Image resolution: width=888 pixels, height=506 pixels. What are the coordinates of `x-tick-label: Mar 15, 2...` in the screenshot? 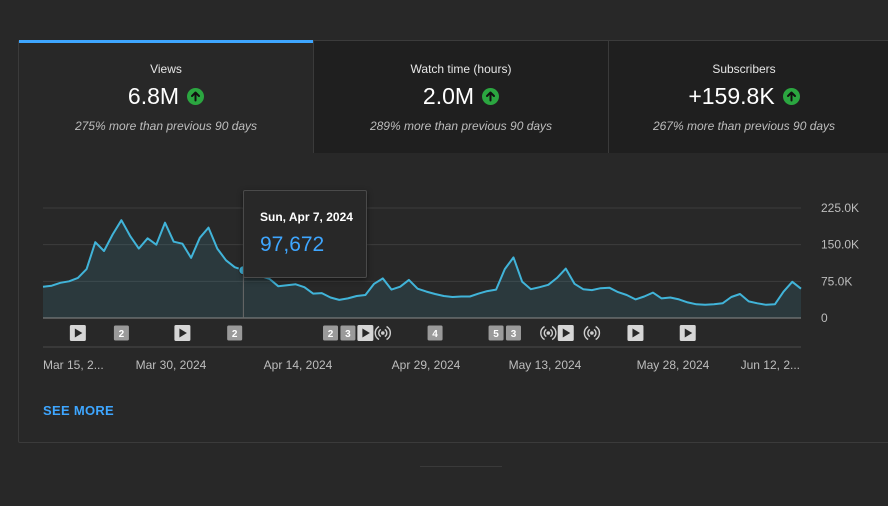 It's located at (73, 365).